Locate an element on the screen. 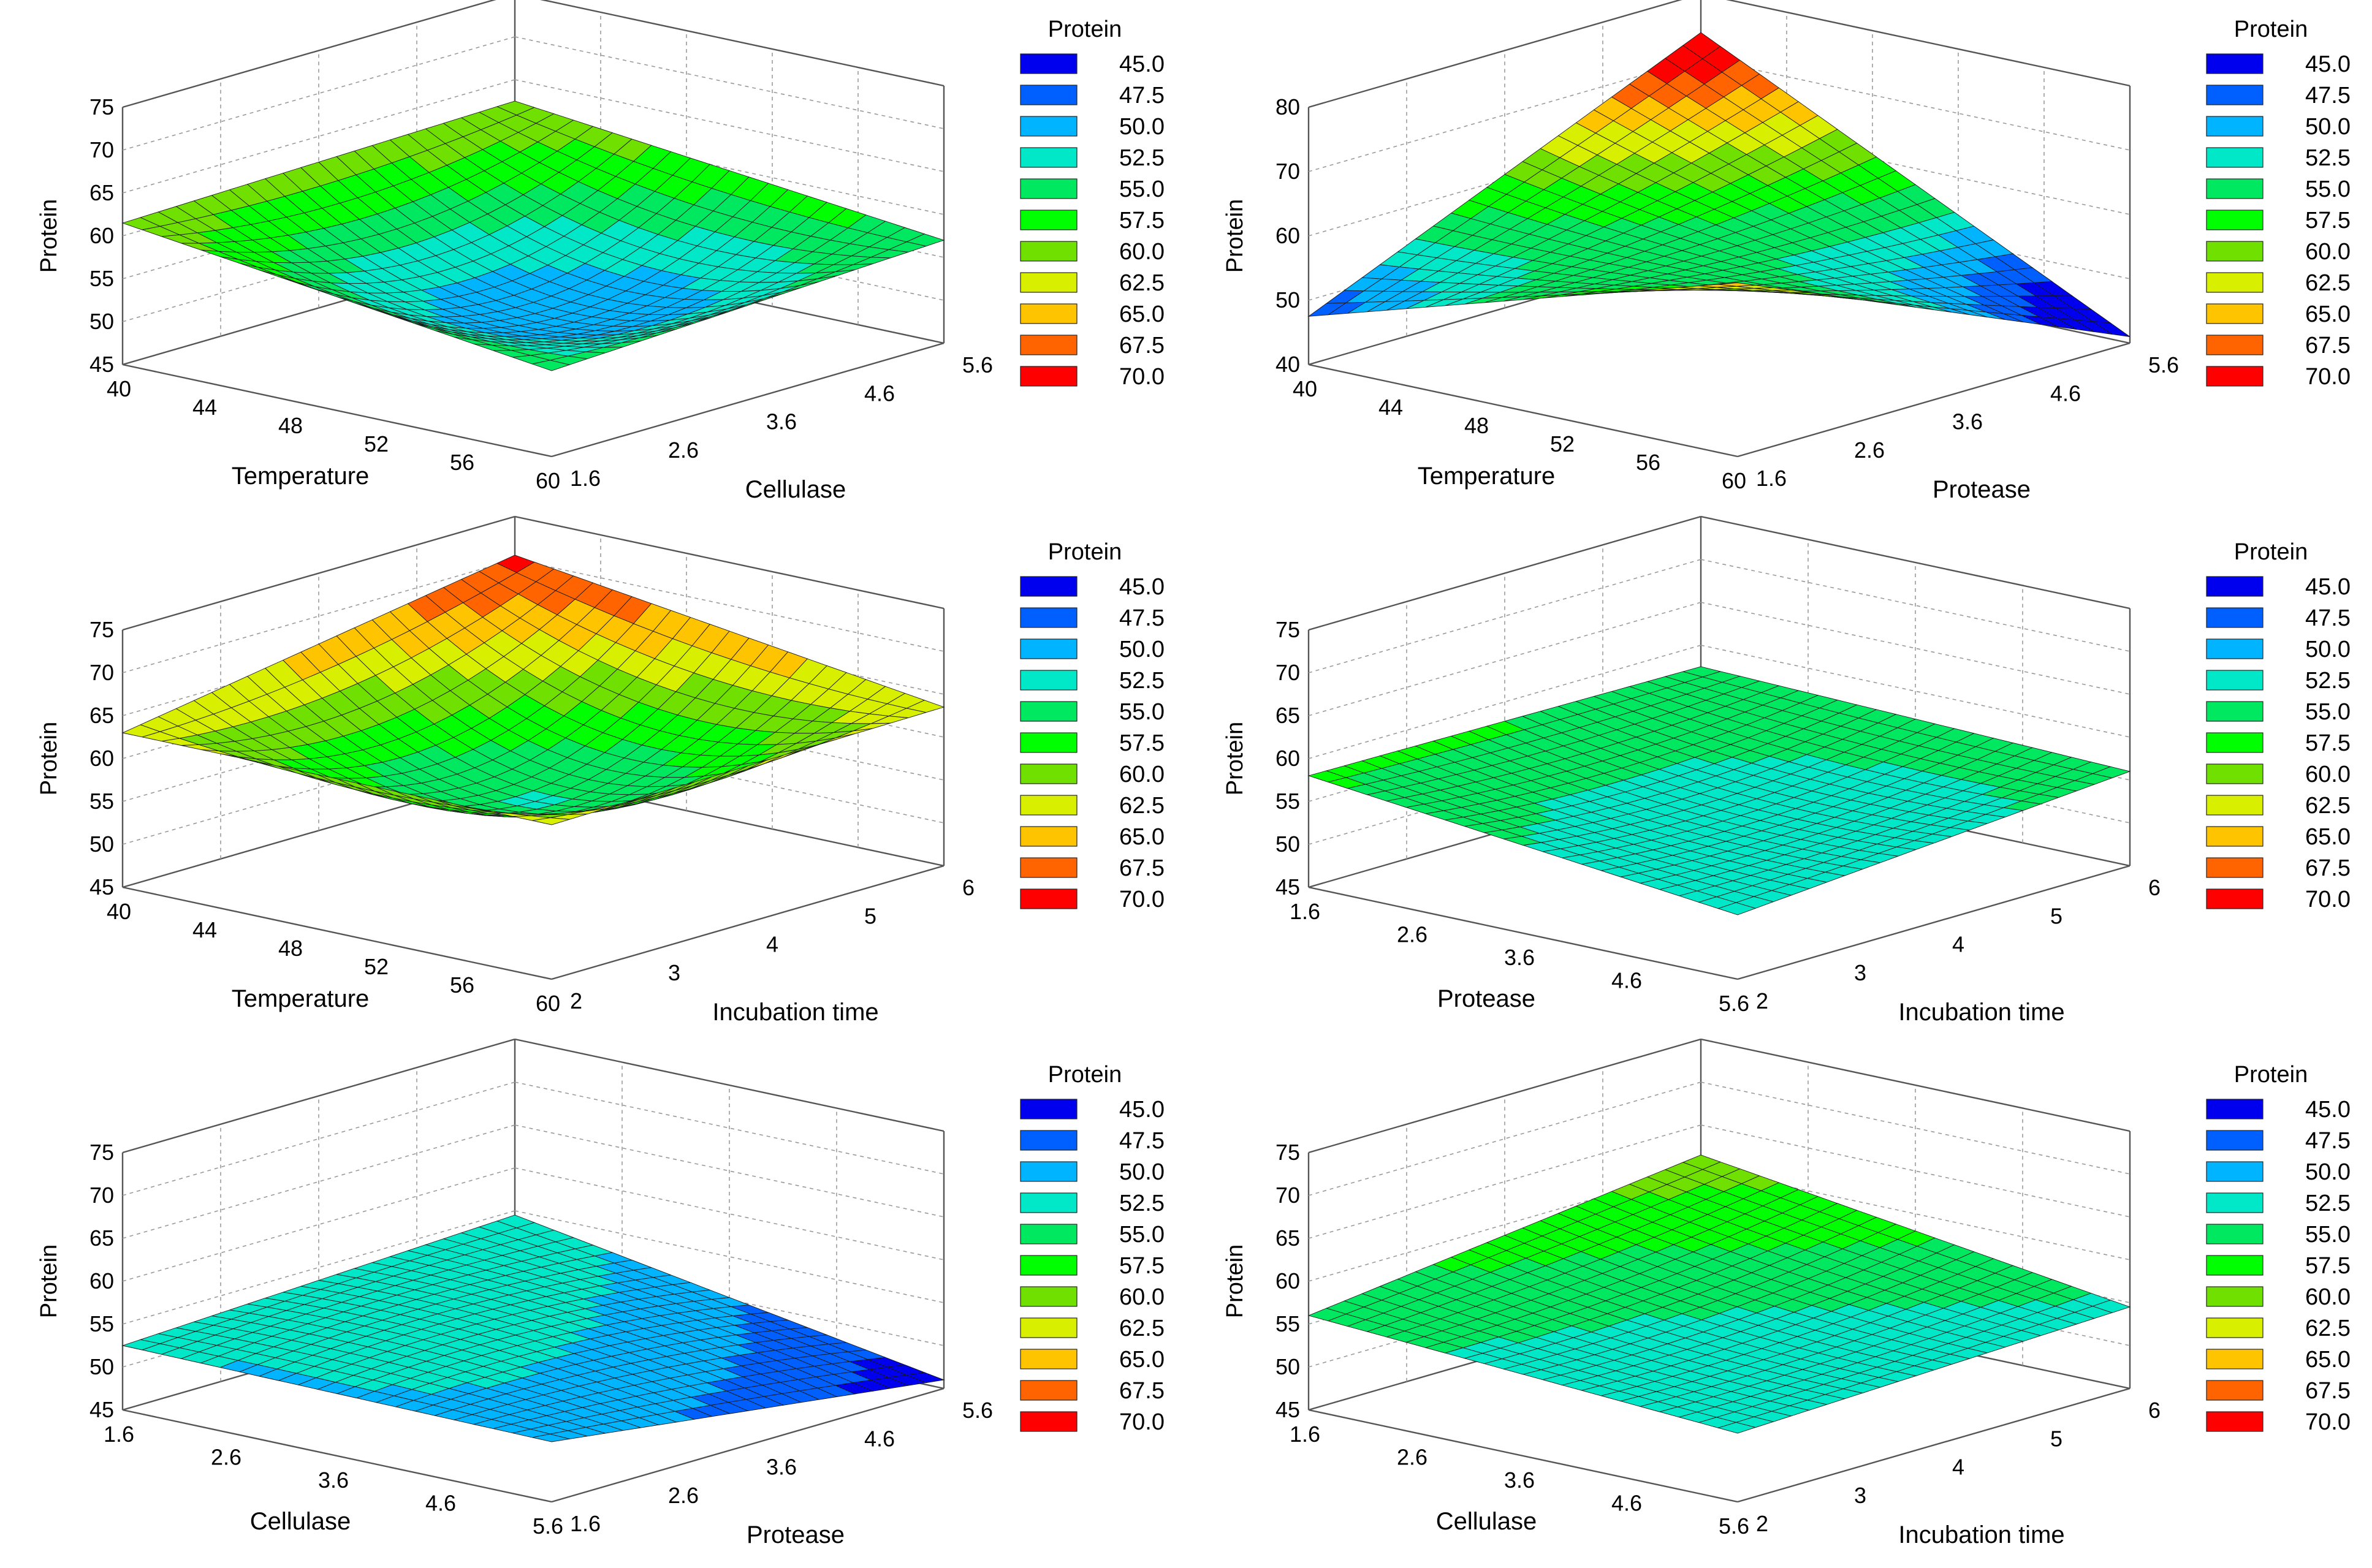 The height and width of the screenshot is (1568, 2372). y-tick-label: 6 is located at coordinates (969, 888).